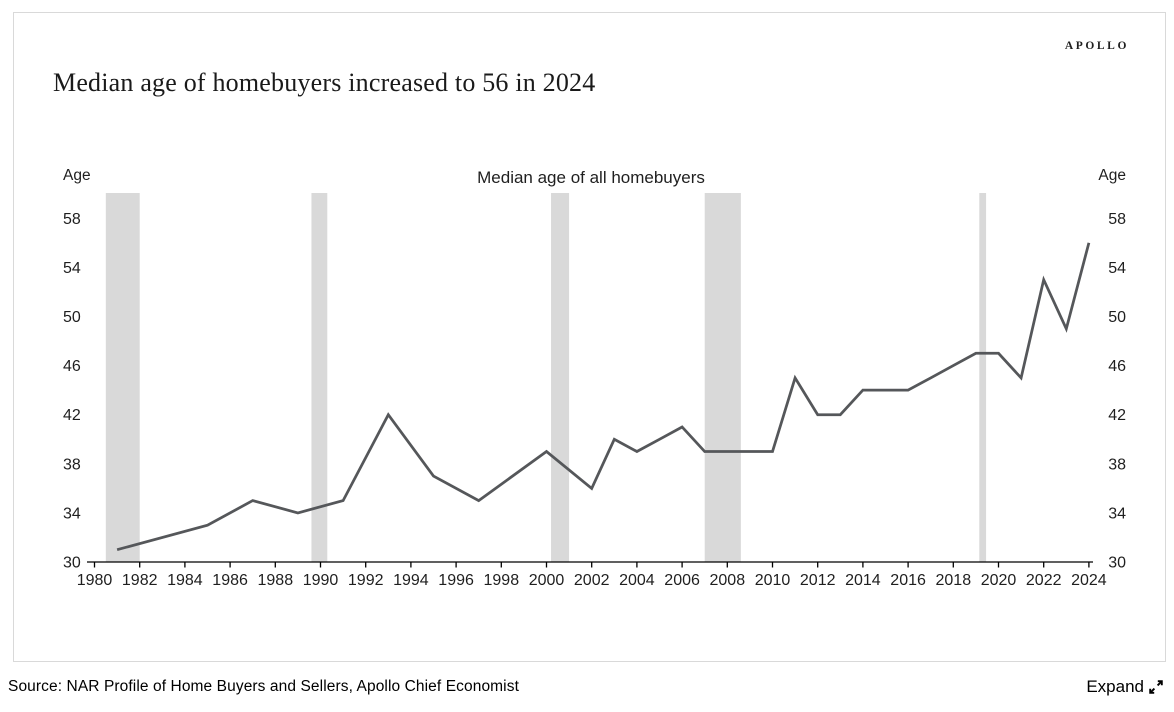 The width and height of the screenshot is (1174, 712). I want to click on x-tick-label: 1988, so click(276, 580).